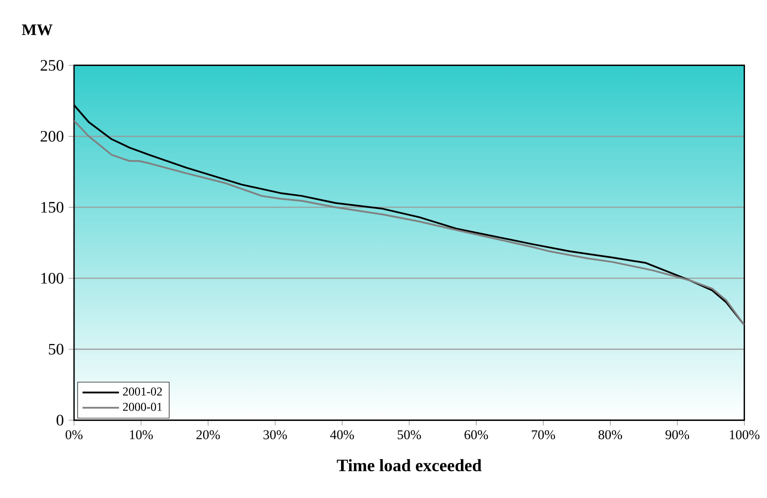 This screenshot has height=498, width=767. What do you see at coordinates (52, 65) in the screenshot?
I see `y-tick-label: 250` at bounding box center [52, 65].